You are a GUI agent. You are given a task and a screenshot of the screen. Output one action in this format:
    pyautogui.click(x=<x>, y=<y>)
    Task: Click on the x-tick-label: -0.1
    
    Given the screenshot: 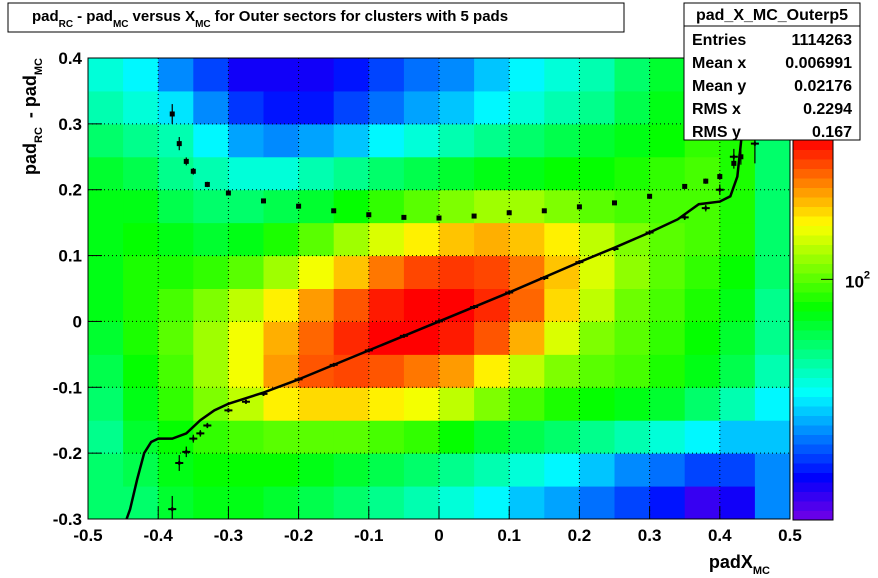 What is the action you would take?
    pyautogui.click(x=368, y=535)
    